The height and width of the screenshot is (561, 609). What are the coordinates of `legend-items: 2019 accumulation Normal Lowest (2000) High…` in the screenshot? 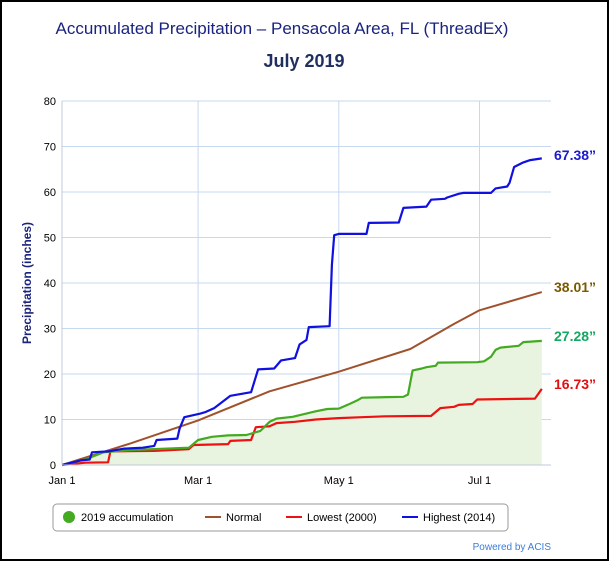 It's located at (279, 517).